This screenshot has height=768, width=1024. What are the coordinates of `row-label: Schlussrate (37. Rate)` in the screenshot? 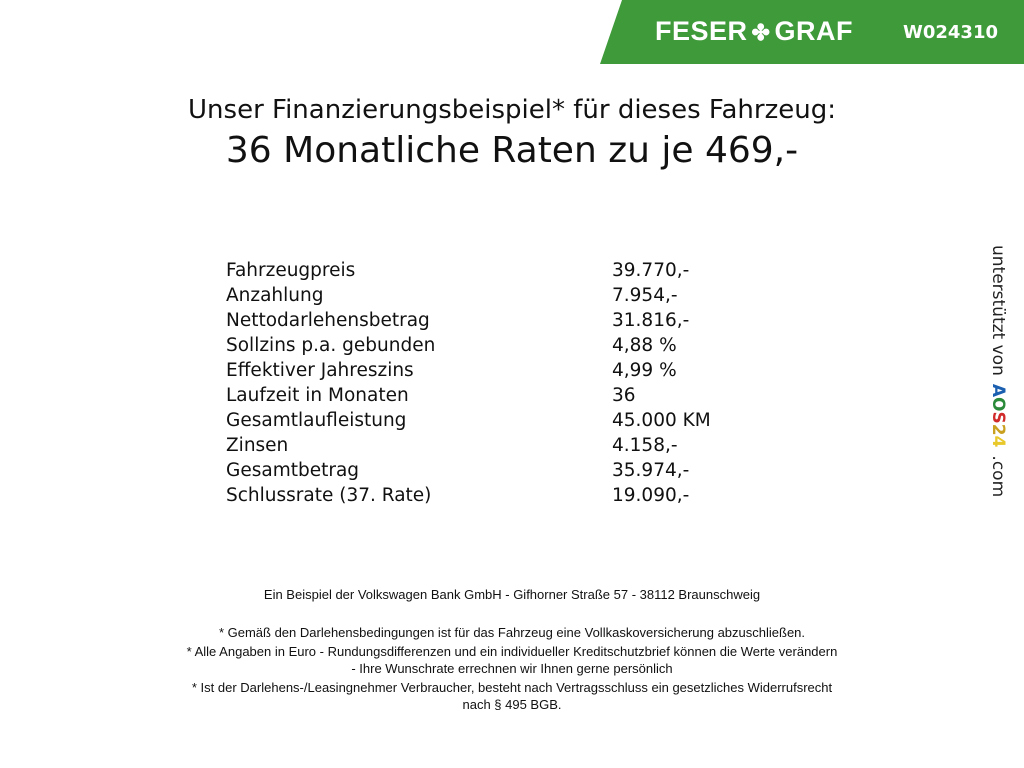 It's located at (329, 495).